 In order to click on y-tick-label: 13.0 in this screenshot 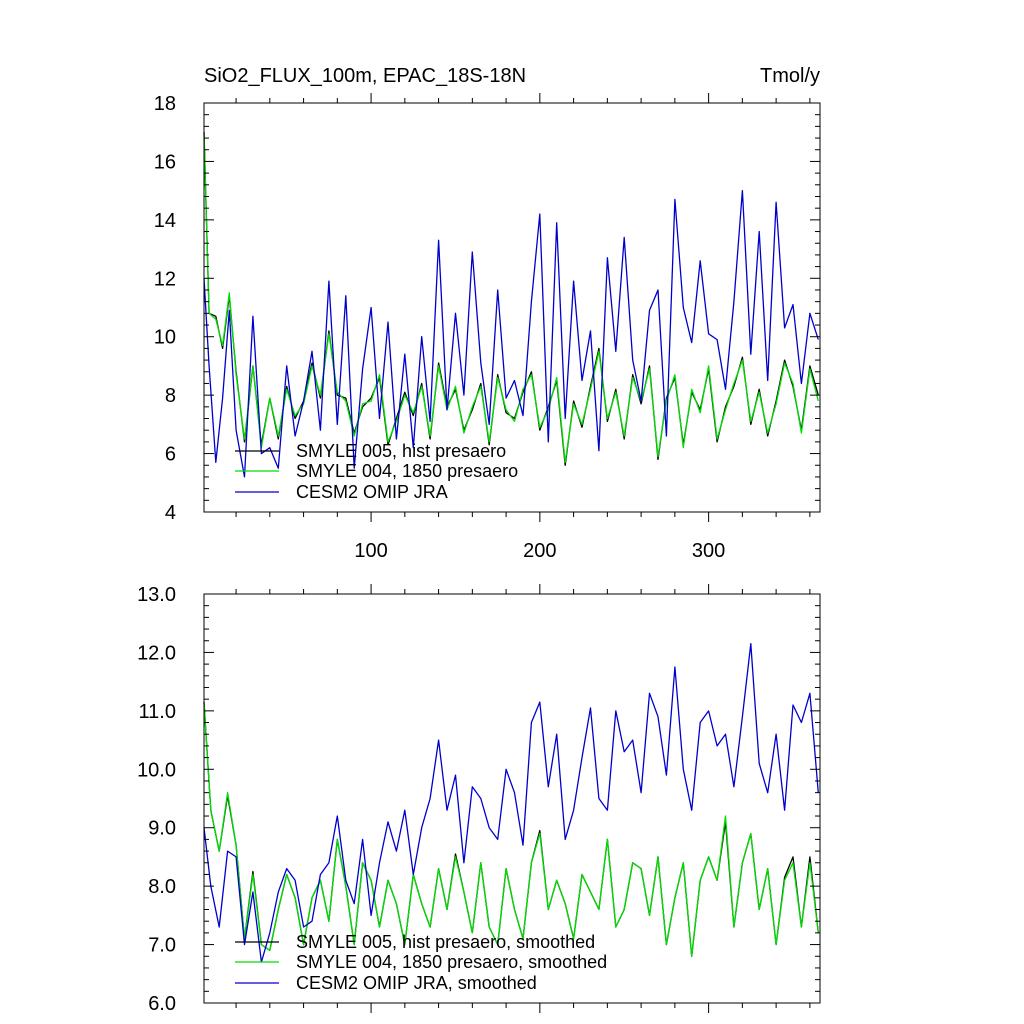, I will do `click(156, 595)`.